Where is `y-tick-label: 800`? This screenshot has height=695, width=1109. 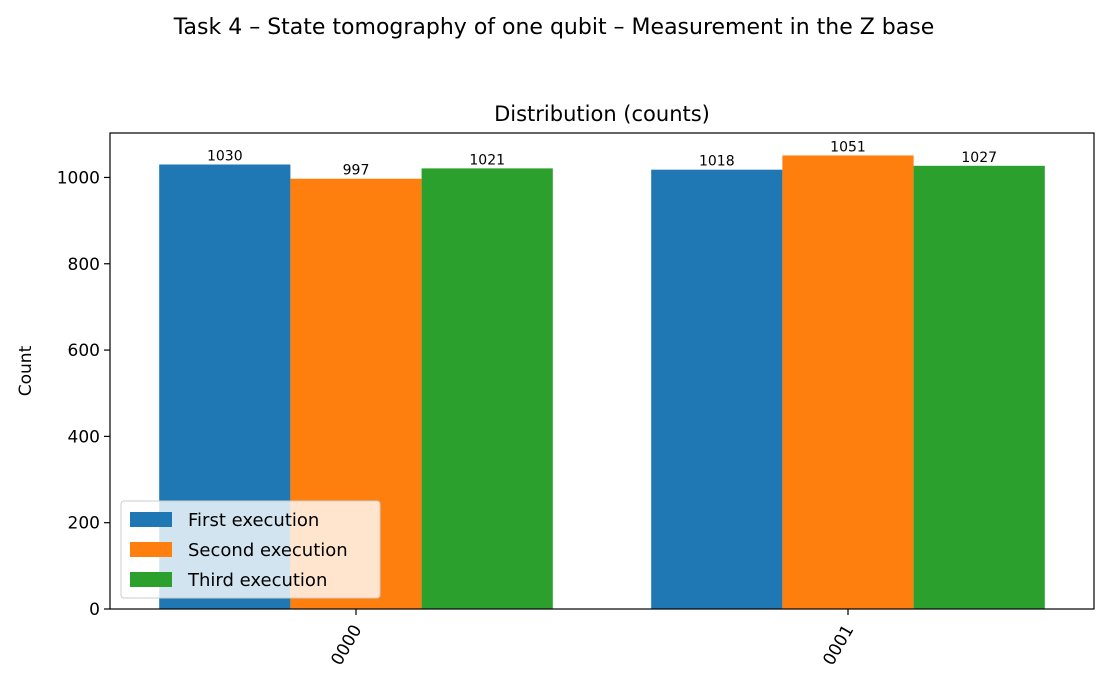
y-tick-label: 800 is located at coordinates (84, 265).